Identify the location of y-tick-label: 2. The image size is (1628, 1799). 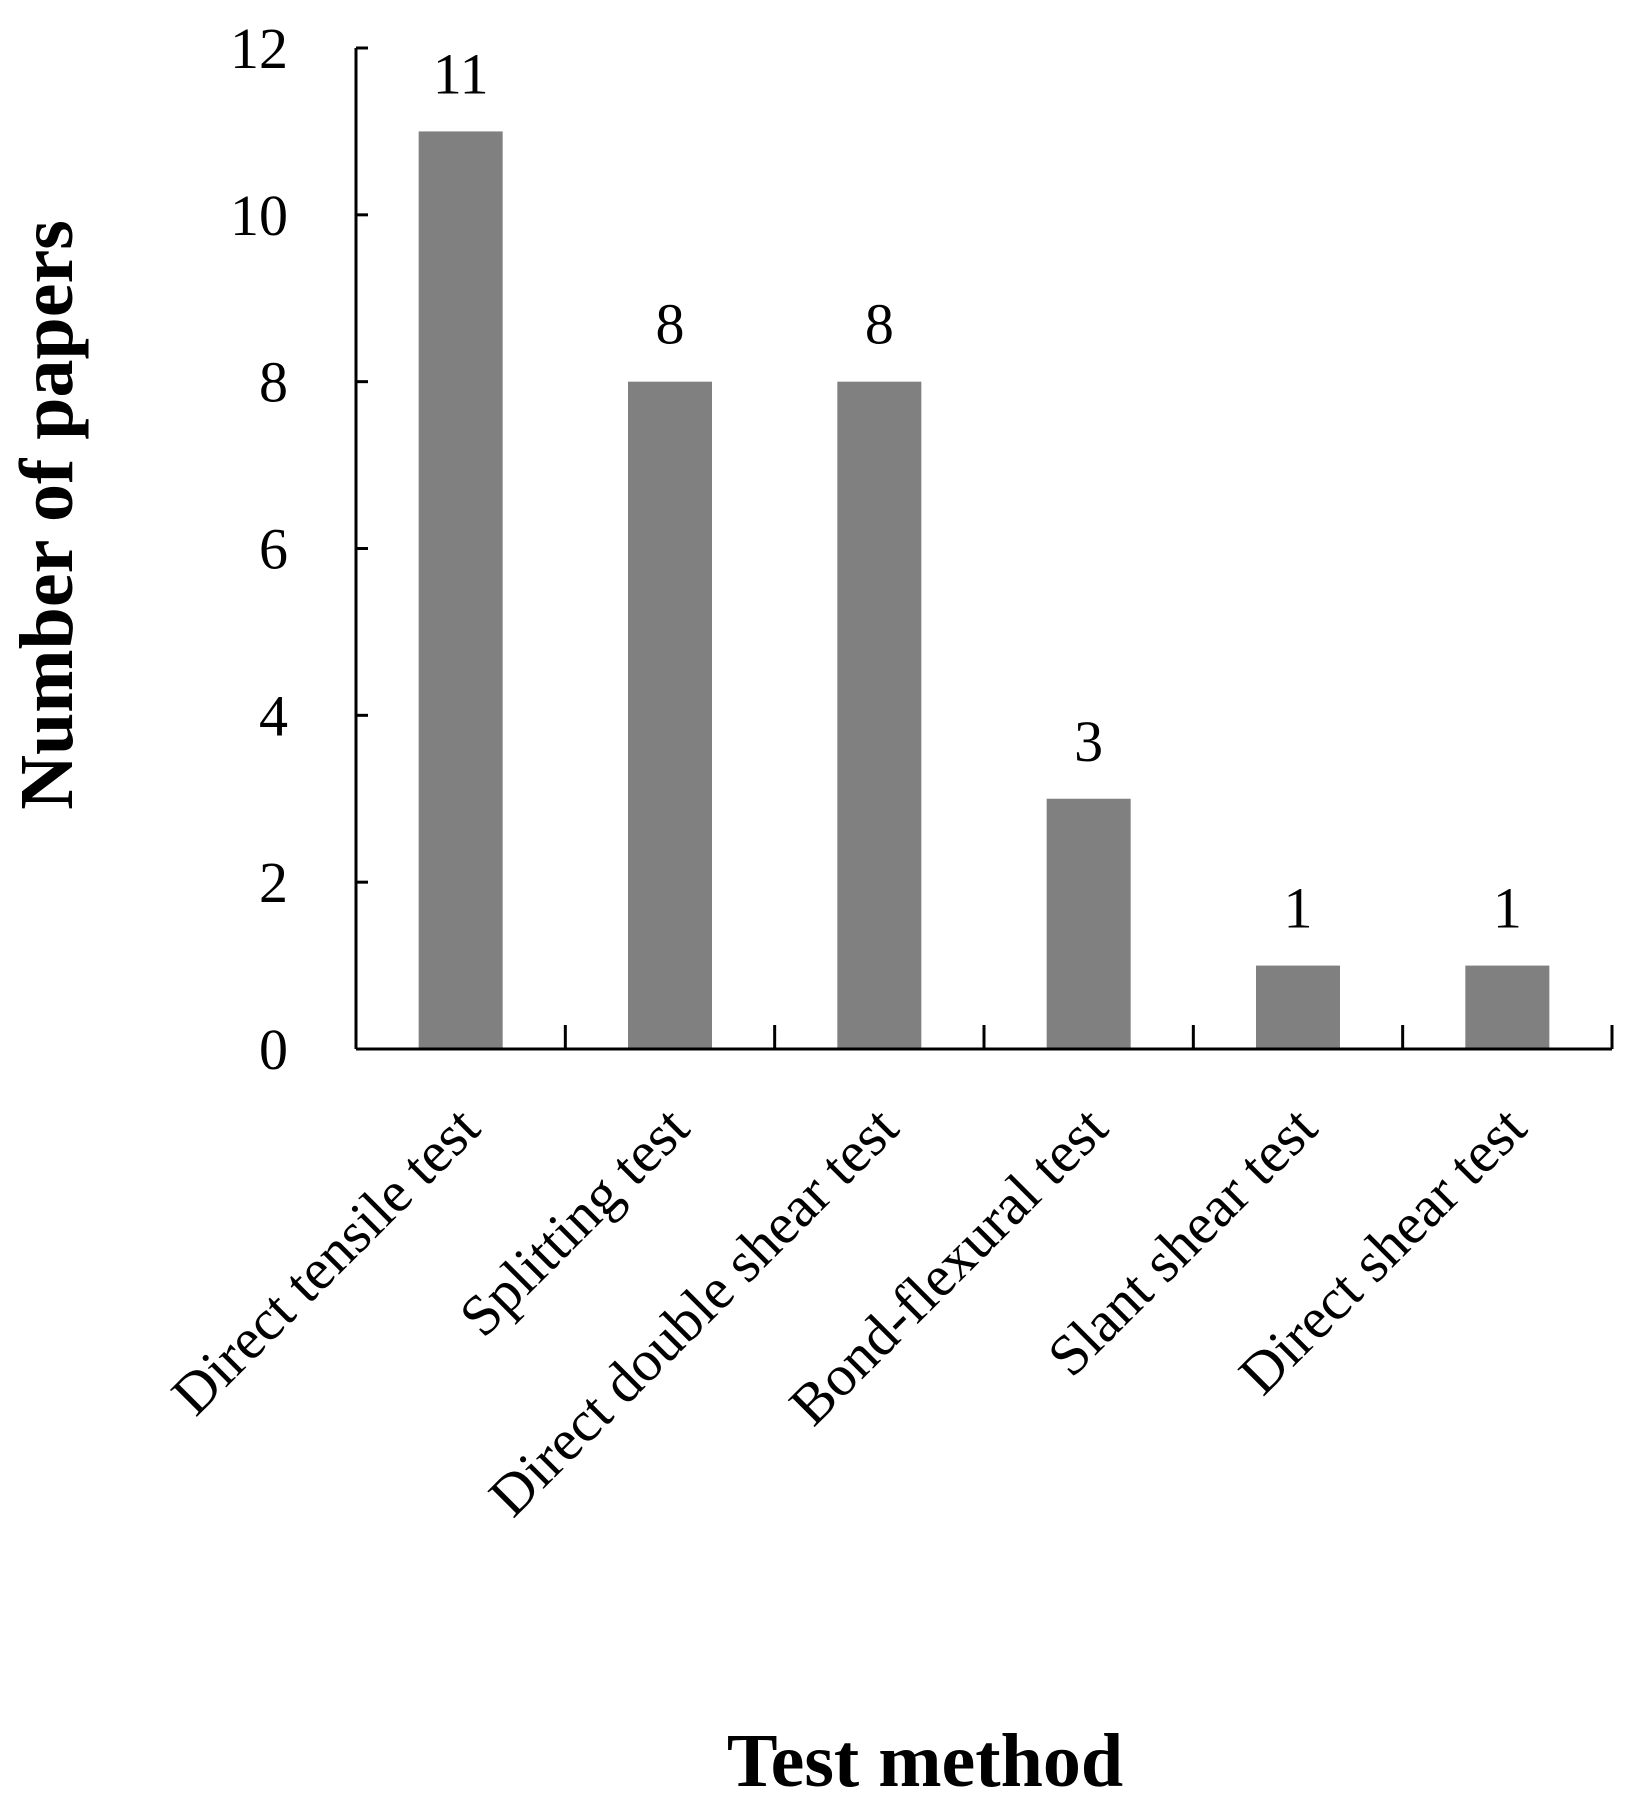
(273, 882).